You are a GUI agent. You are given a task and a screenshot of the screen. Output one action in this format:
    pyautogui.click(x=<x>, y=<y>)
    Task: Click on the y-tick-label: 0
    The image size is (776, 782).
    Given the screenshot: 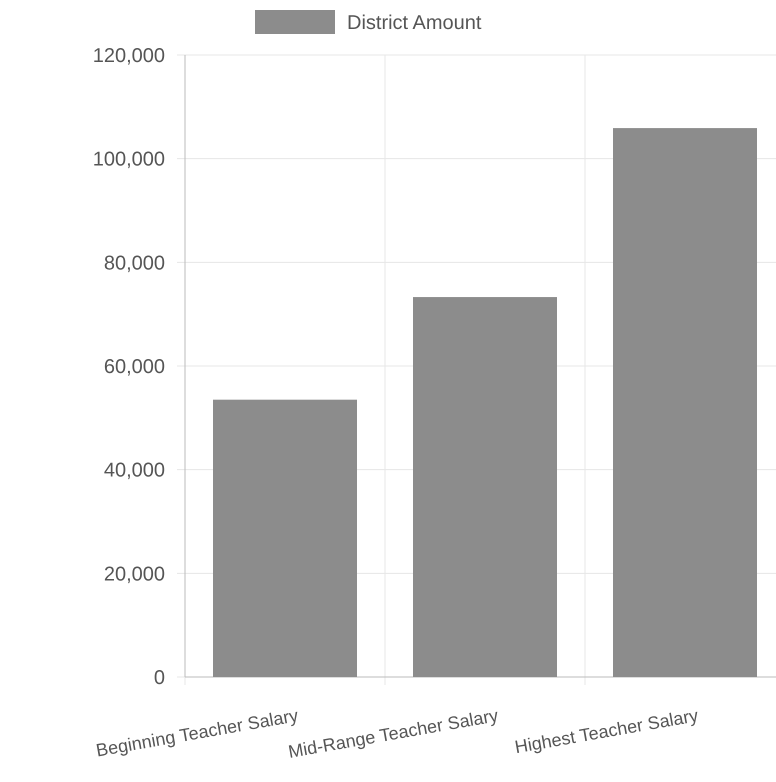 What is the action you would take?
    pyautogui.click(x=159, y=678)
    